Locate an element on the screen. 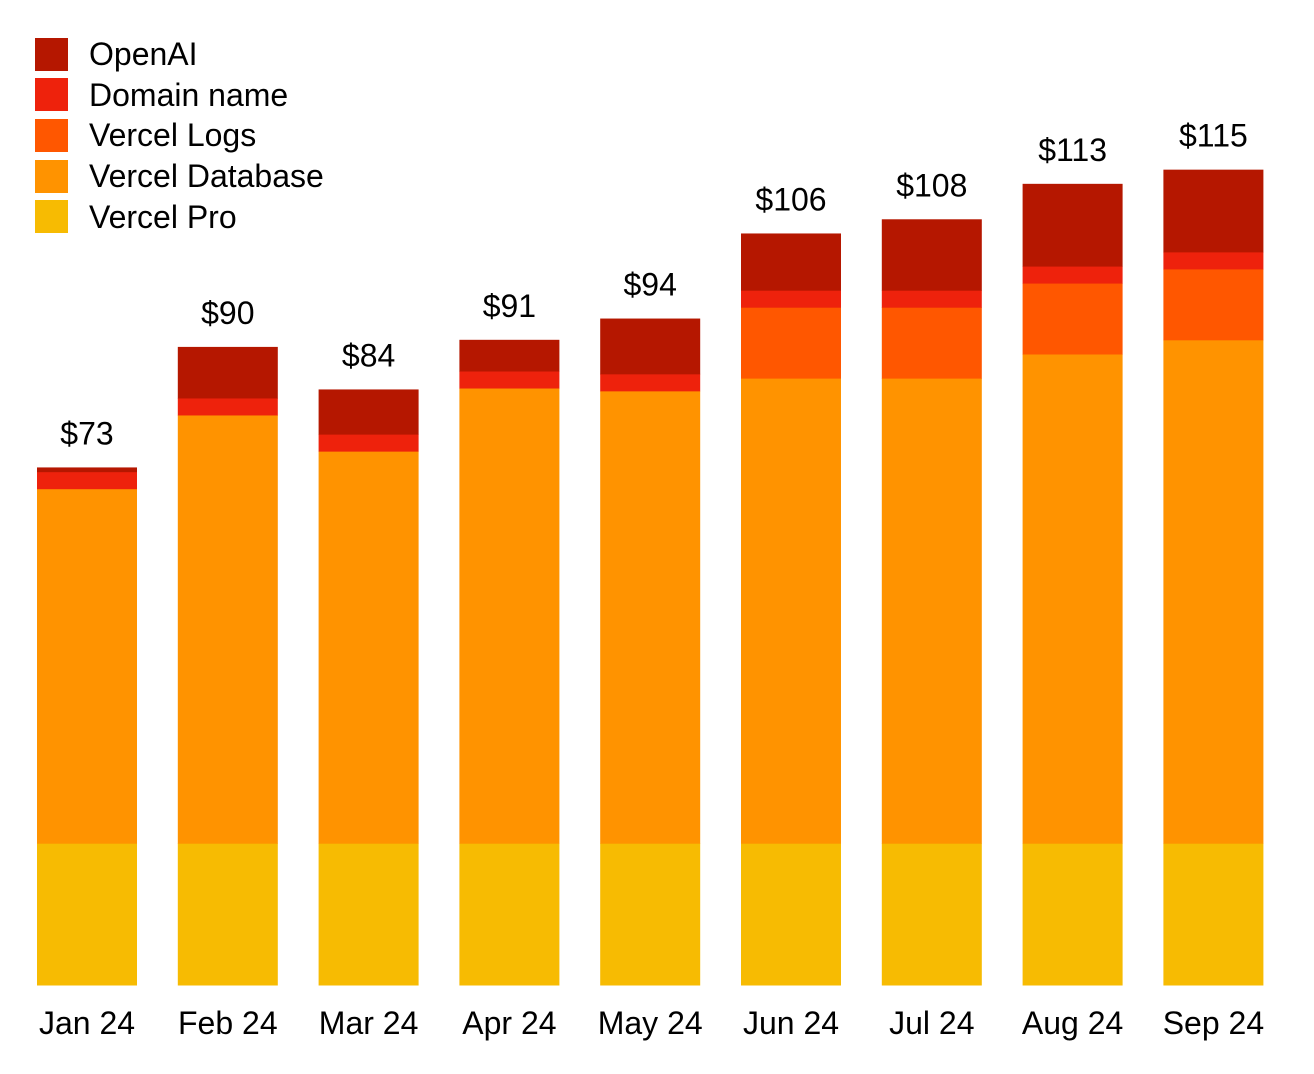 This screenshot has width=1314, height=1074. legend-item-vercel-database: Vercel Database is located at coordinates (179, 176).